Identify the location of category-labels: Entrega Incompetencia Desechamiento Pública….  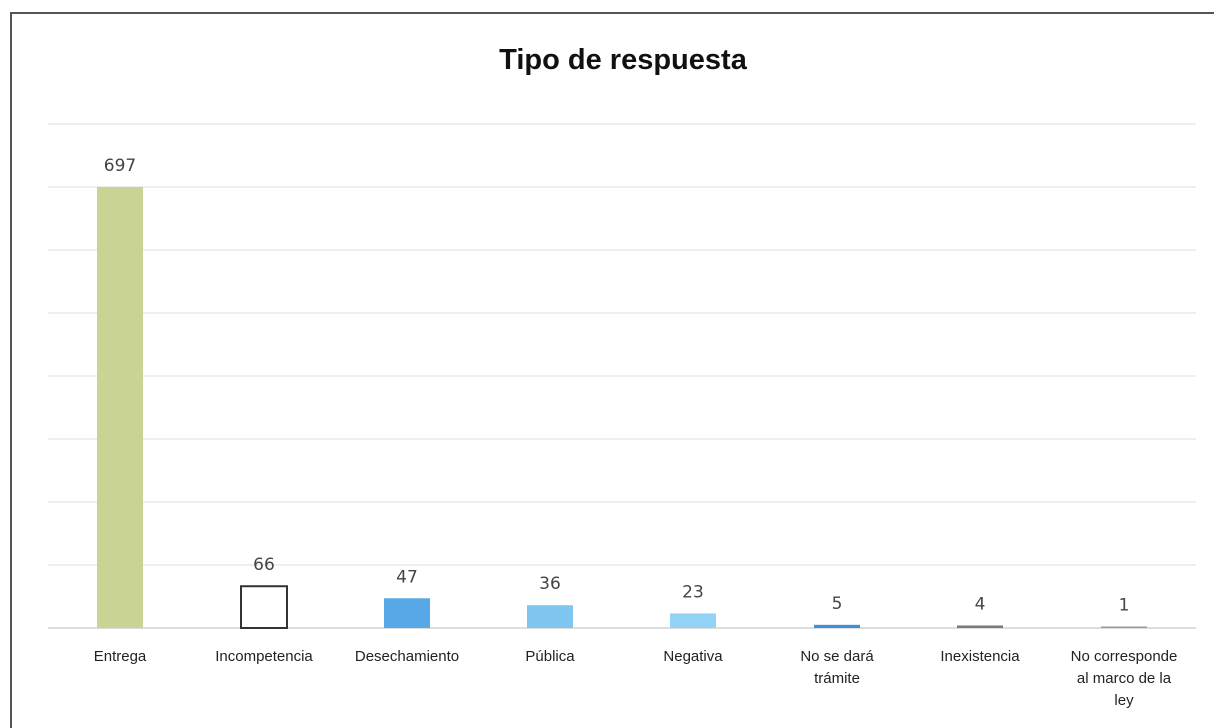
(636, 678).